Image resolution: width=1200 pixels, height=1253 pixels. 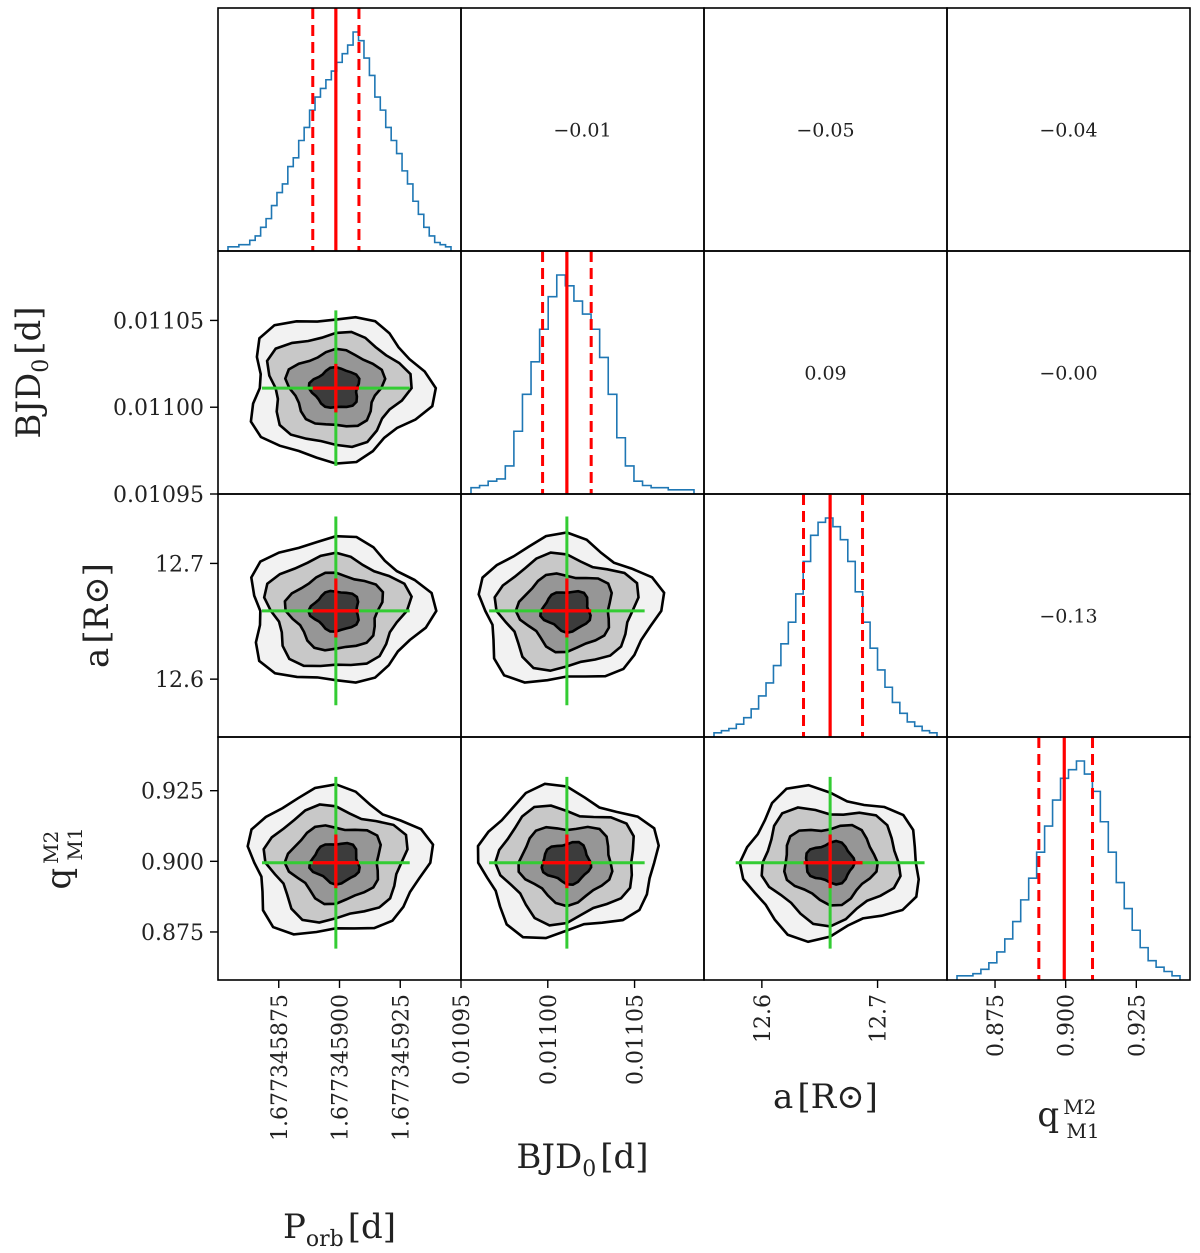 I want to click on x-tick-label: 12.7, so click(x=879, y=1018).